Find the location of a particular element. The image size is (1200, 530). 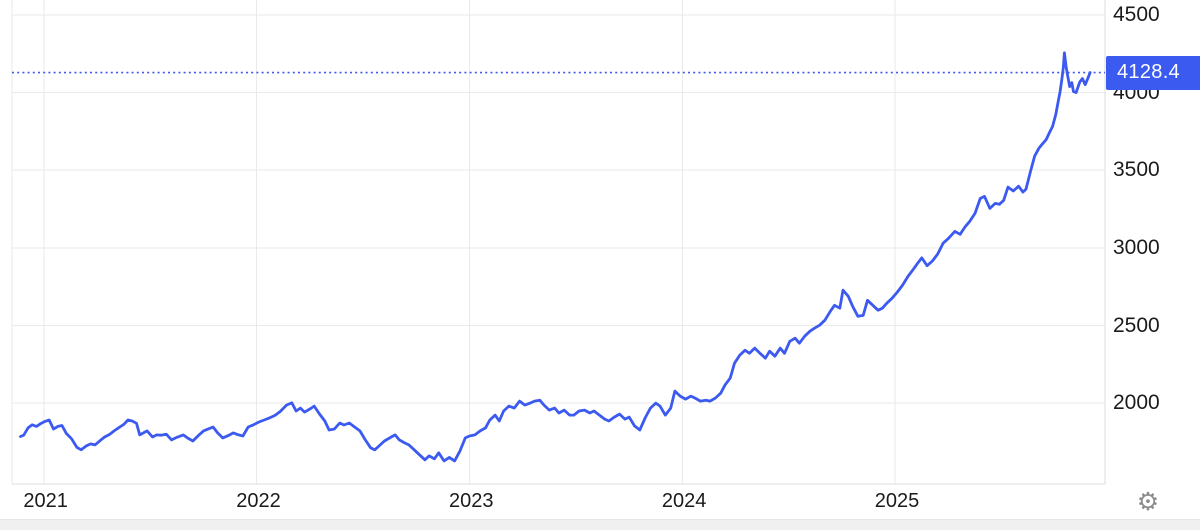

settings-gear-icon: ⚙ is located at coordinates (1148, 502).